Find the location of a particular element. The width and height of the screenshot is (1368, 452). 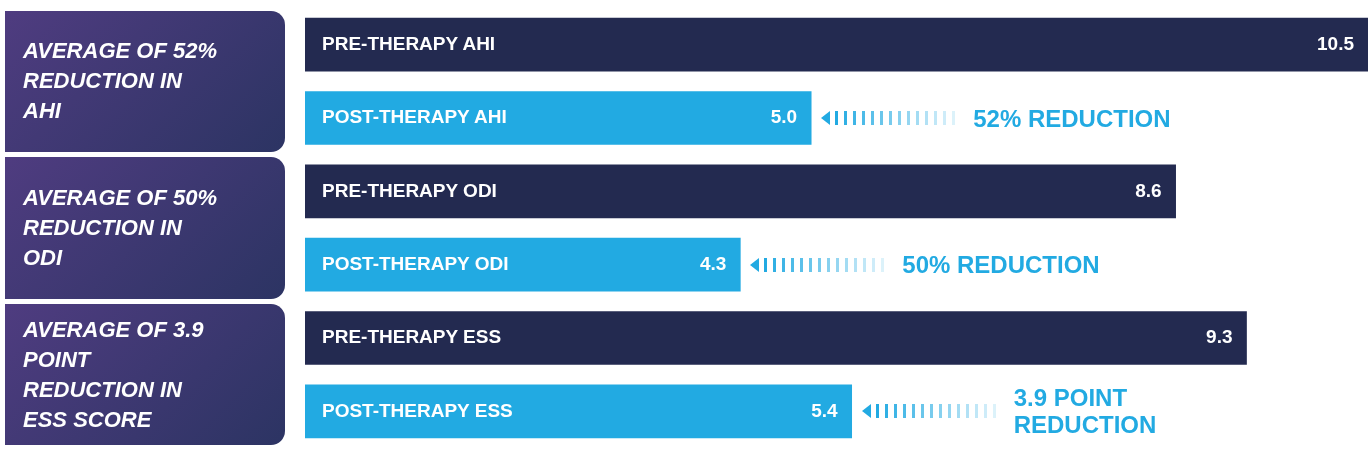

label-panel: AVERAGE OF 3.9 POINT REDUCTION IN ESS SCORE is located at coordinates (145, 375).